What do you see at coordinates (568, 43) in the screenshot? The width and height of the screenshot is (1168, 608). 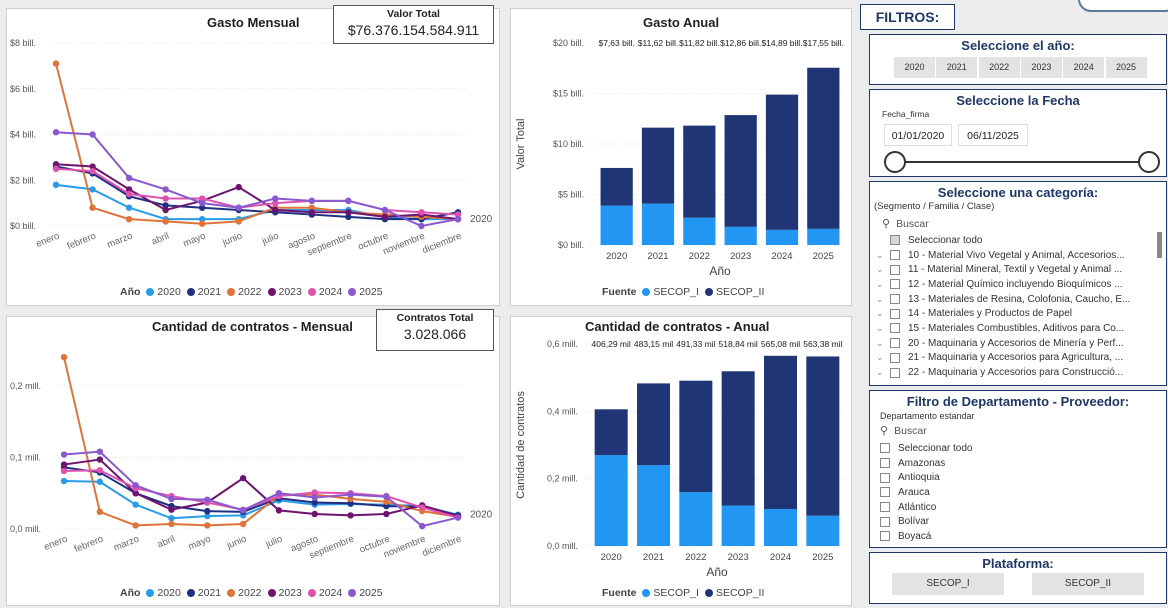 I see `y-tick-label: $20 bill.` at bounding box center [568, 43].